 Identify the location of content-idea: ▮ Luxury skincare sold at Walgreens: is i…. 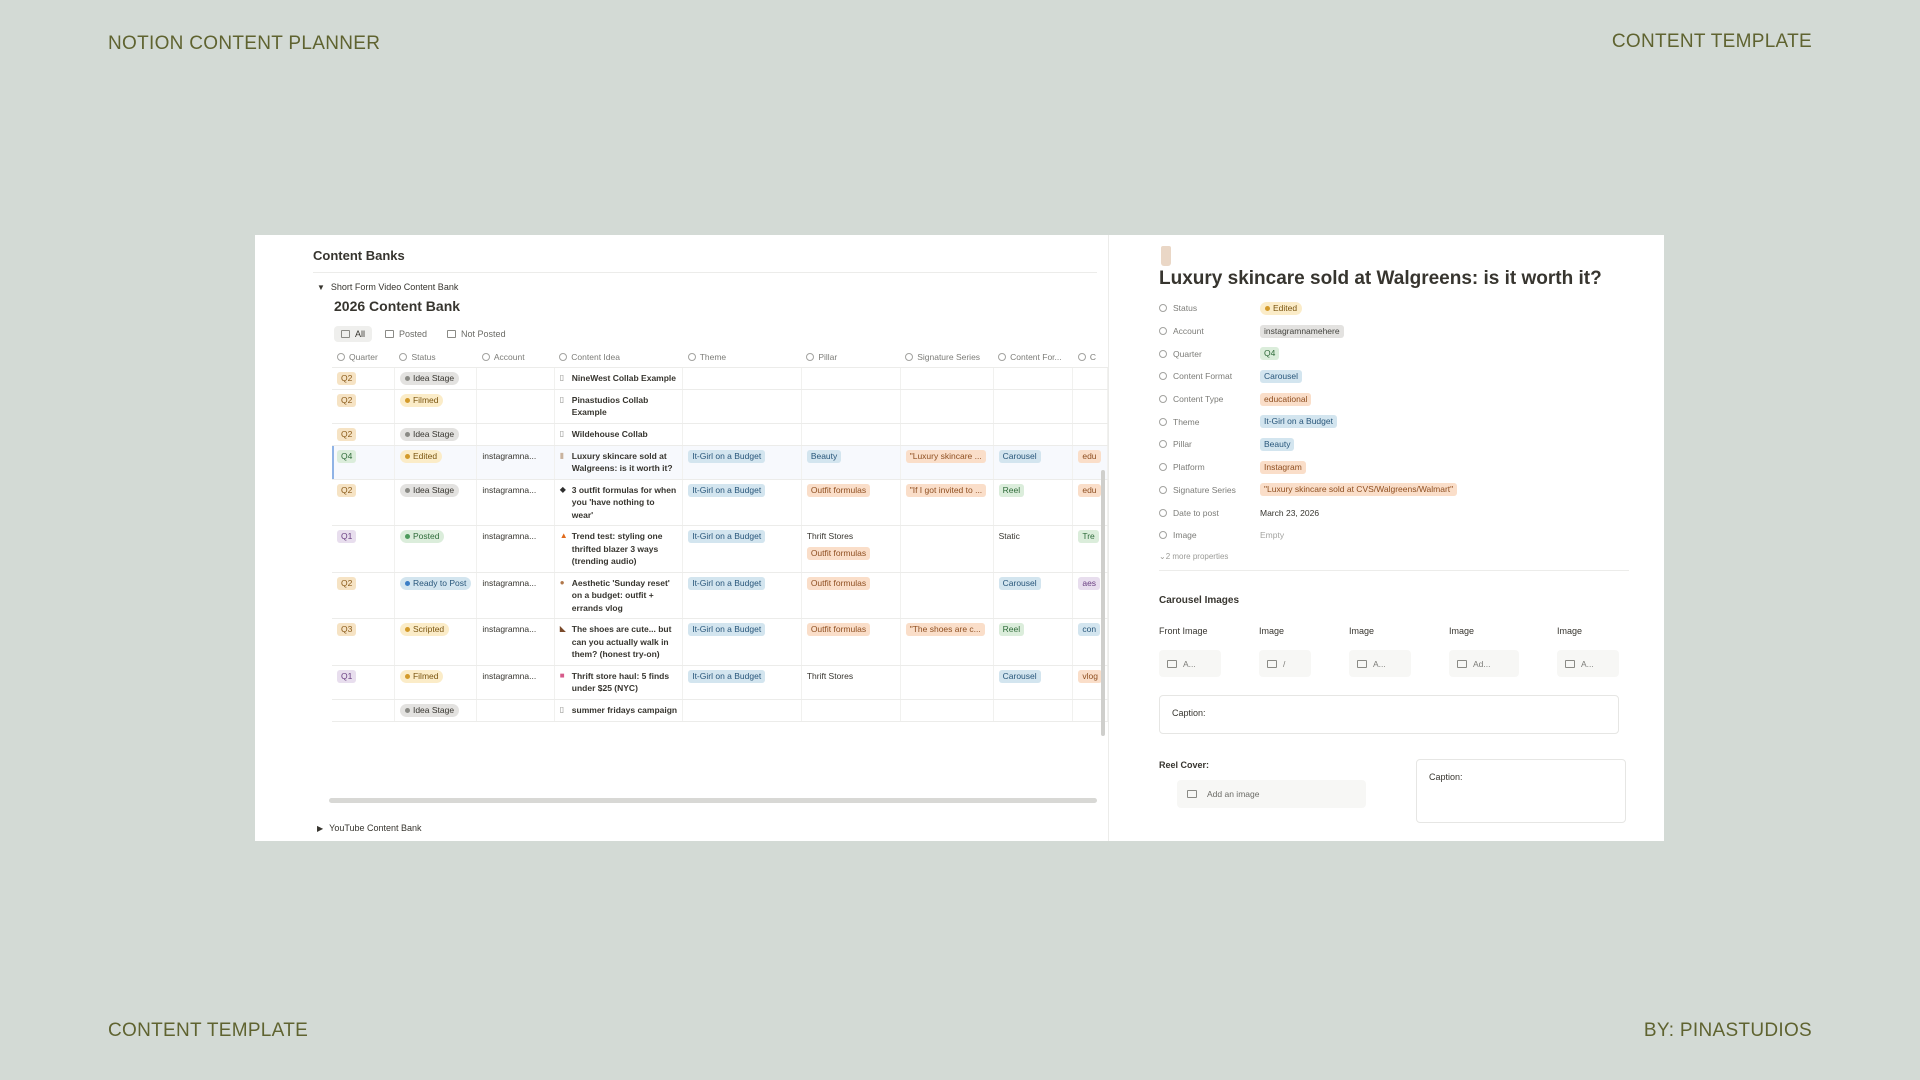
(618, 462).